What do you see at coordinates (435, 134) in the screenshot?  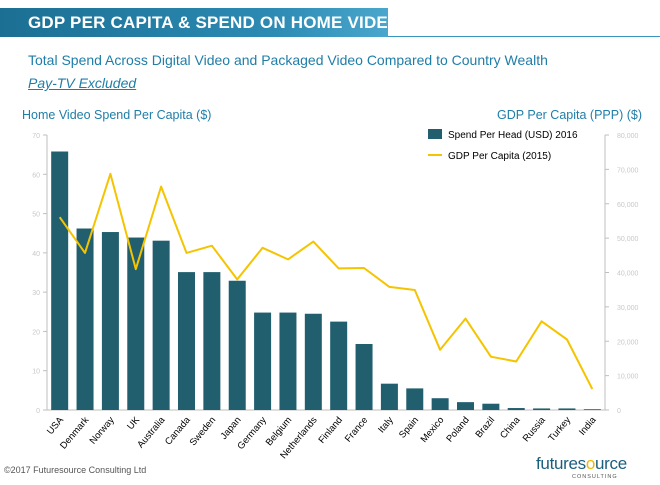 I see `legend-bar-swatch` at bounding box center [435, 134].